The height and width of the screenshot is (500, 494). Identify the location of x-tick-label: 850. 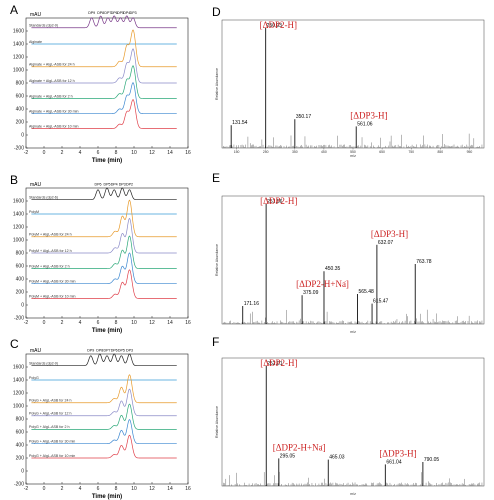
(440, 152).